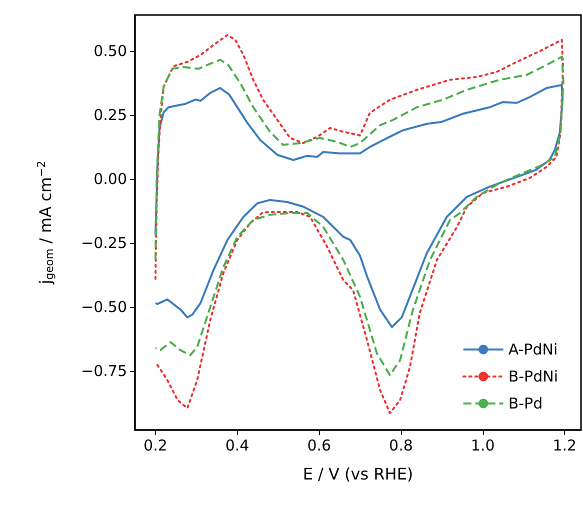  I want to click on y-tick-label: −0.75, so click(104, 371).